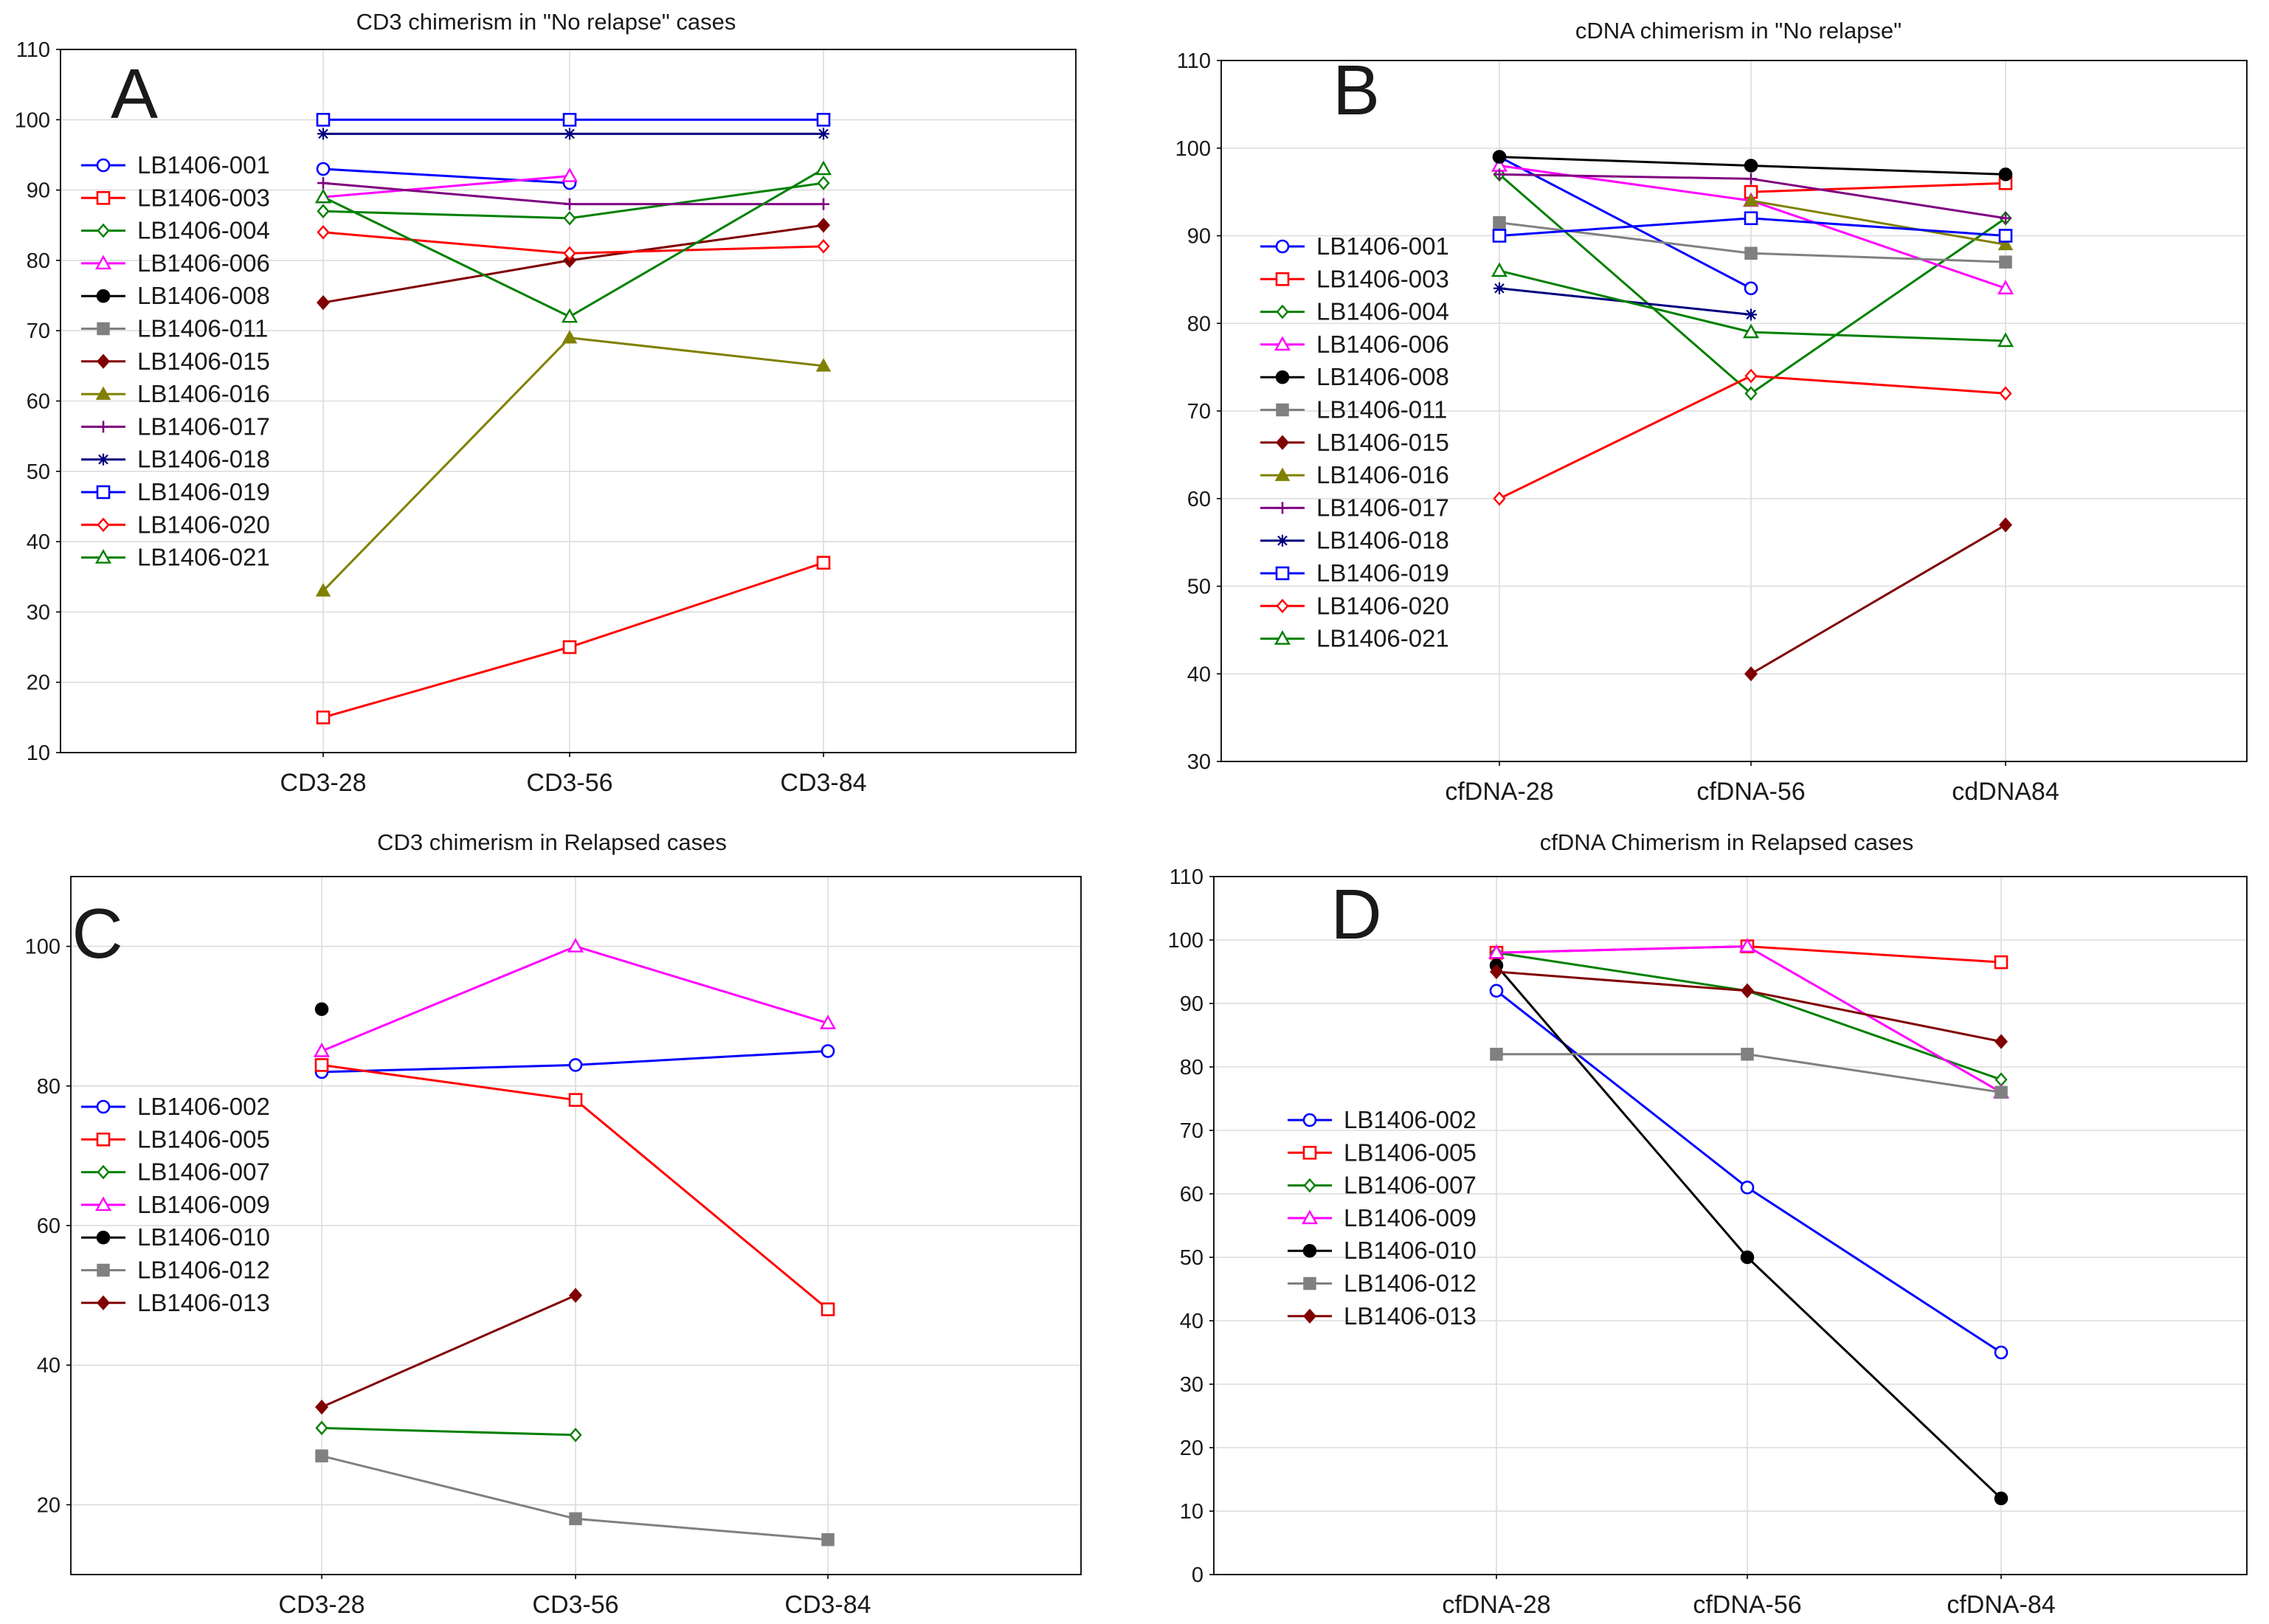  What do you see at coordinates (1199, 324) in the screenshot?
I see `panel-b-ytick-label: 80` at bounding box center [1199, 324].